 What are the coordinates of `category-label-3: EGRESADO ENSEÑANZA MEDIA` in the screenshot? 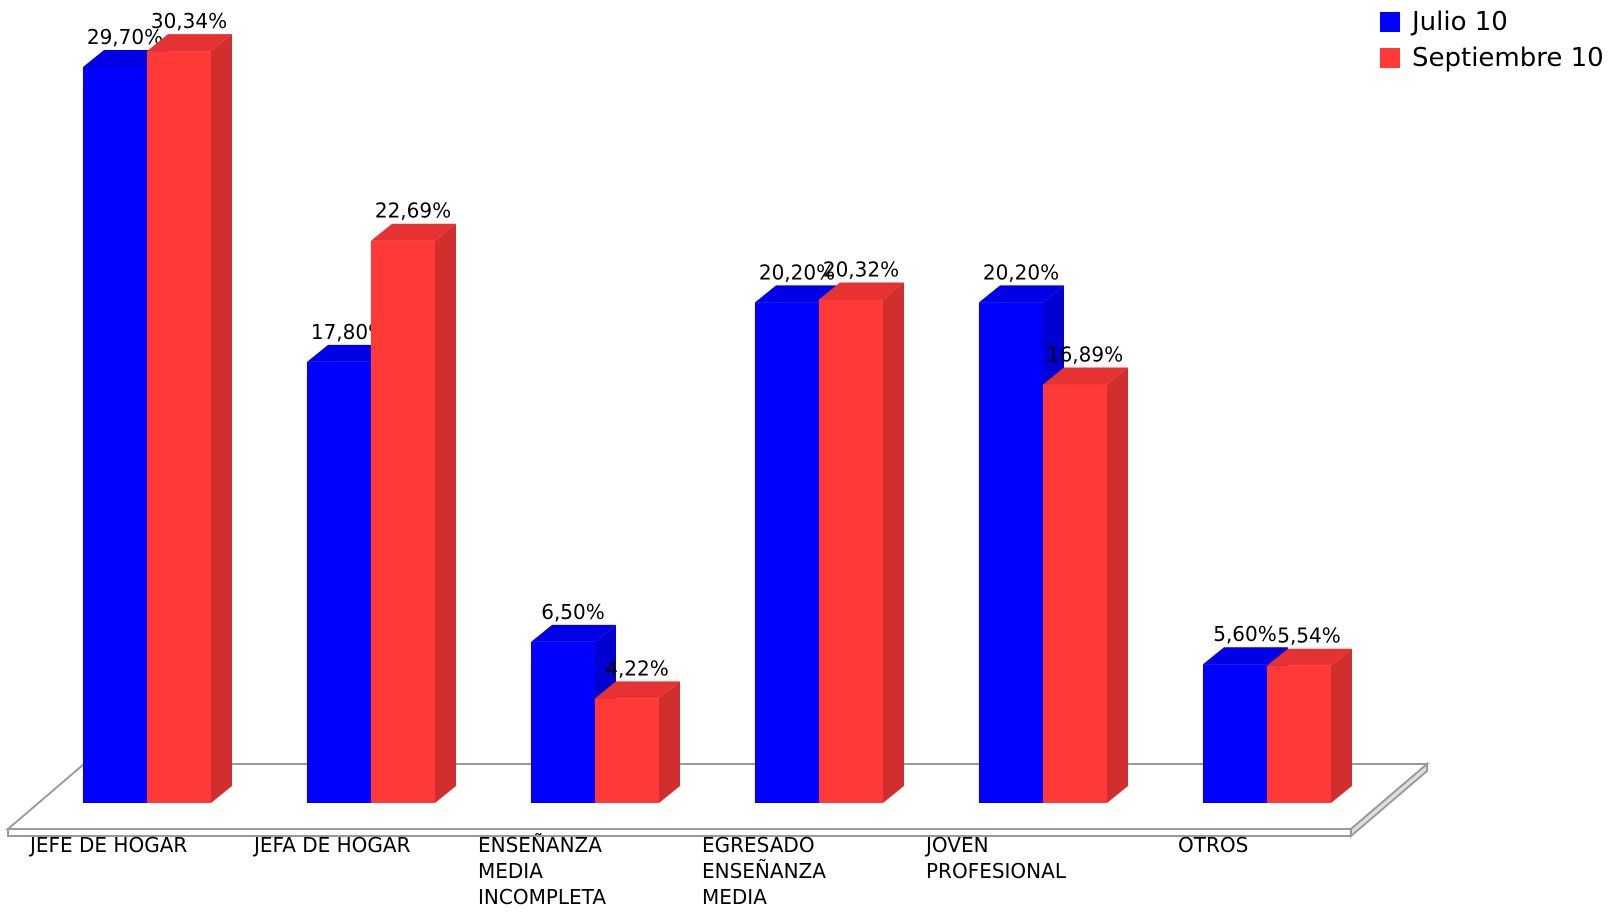 It's located at (764, 871).